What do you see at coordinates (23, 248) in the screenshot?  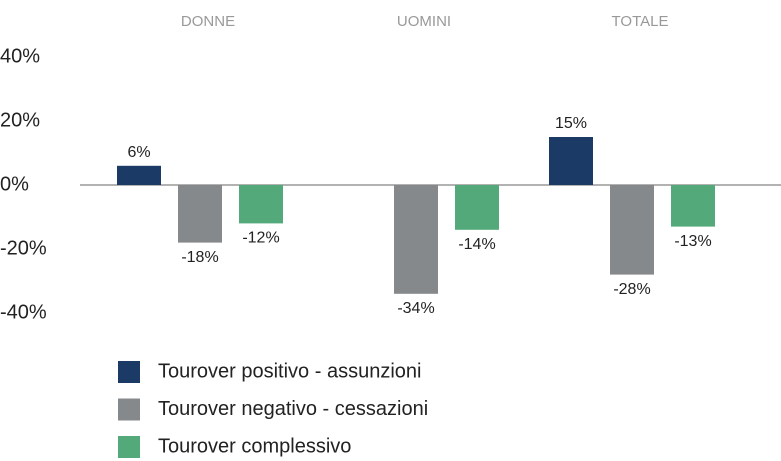 I see `y-tick-label: -20%` at bounding box center [23, 248].